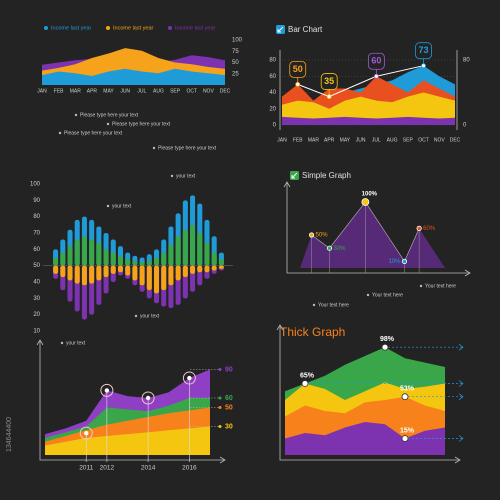 This screenshot has height=500, width=500. I want to click on value-label: 15%, so click(407, 430).